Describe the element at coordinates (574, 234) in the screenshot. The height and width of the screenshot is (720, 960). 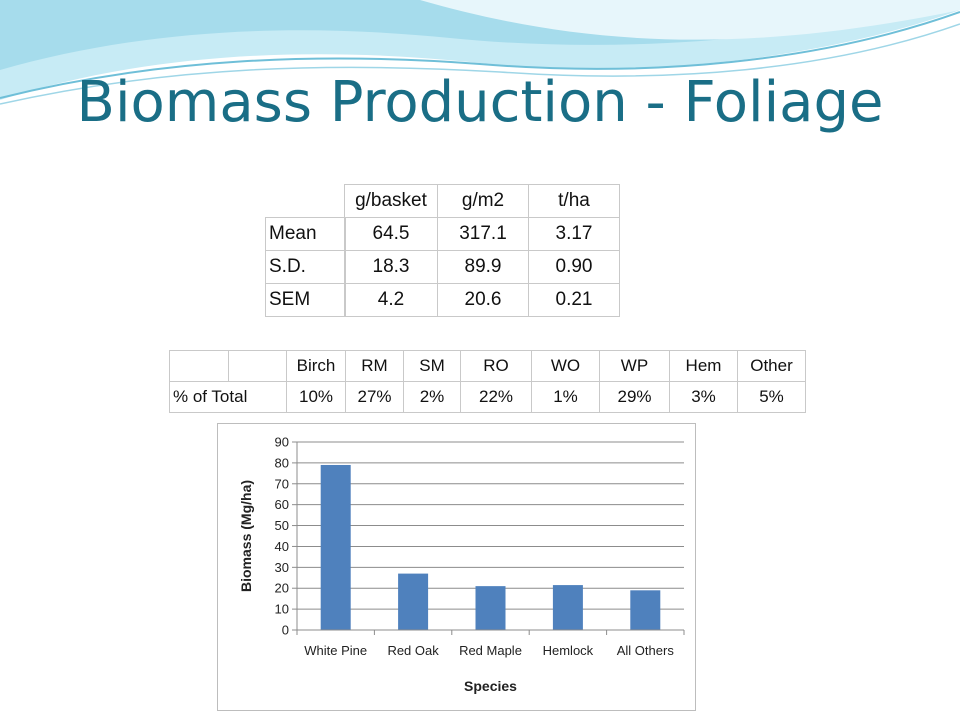
I see `stats-cell: 3.17` at that location.